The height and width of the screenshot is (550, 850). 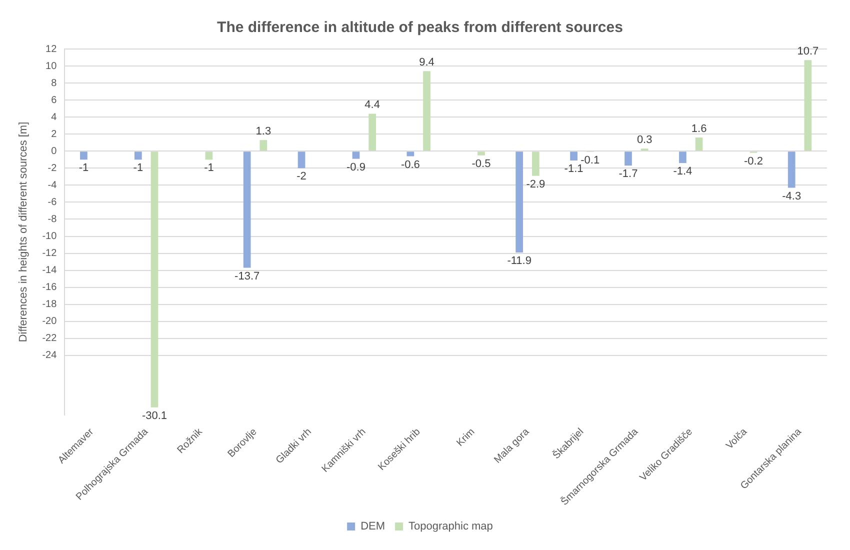 I want to click on data-label: 10.7, so click(x=808, y=52).